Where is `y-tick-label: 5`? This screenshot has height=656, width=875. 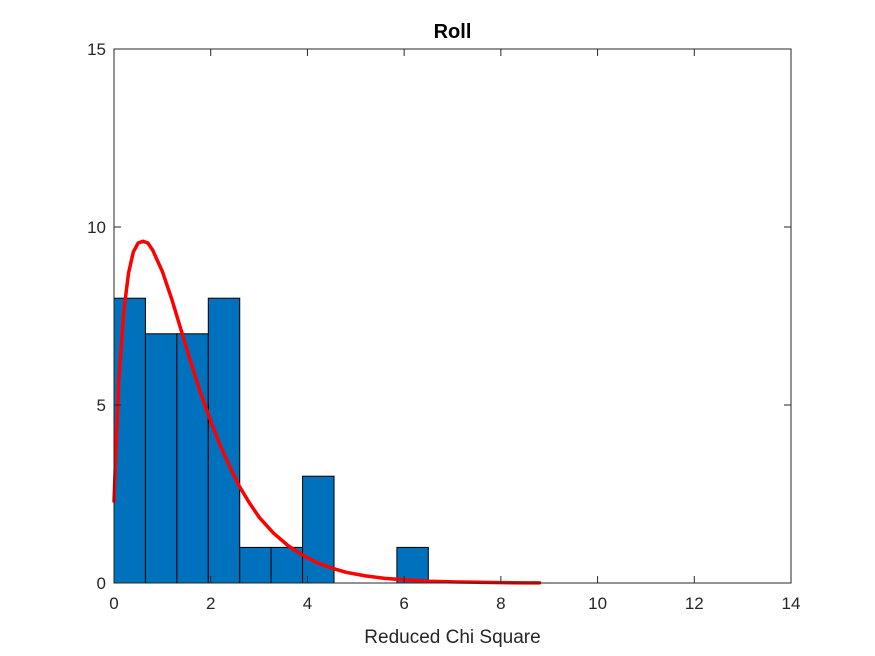 y-tick-label: 5 is located at coordinates (101, 405).